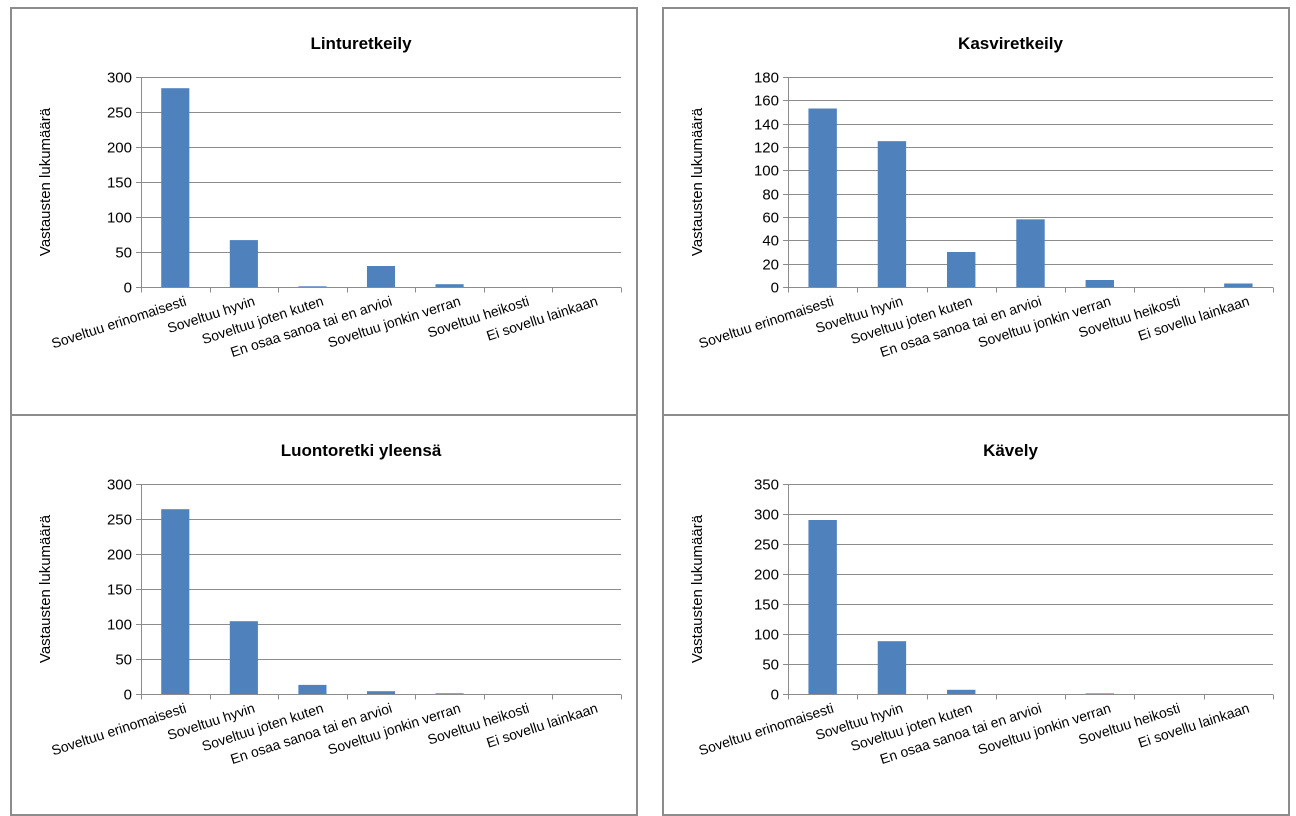 The height and width of the screenshot is (816, 1296). I want to click on y-tick-label: 120, so click(766, 148).